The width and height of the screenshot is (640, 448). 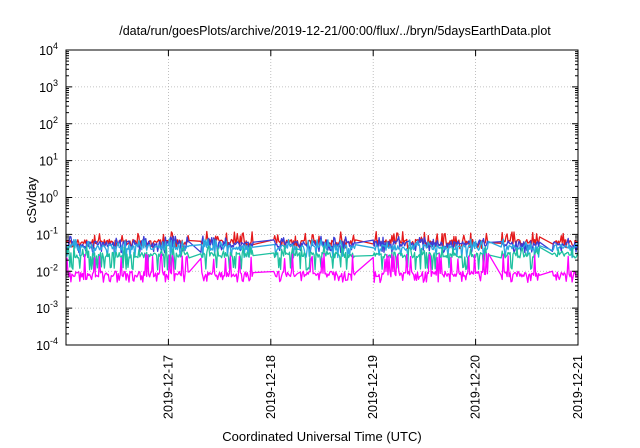 What do you see at coordinates (47, 233) in the screenshot?
I see `y-tick-label: 10⁻¹` at bounding box center [47, 233].